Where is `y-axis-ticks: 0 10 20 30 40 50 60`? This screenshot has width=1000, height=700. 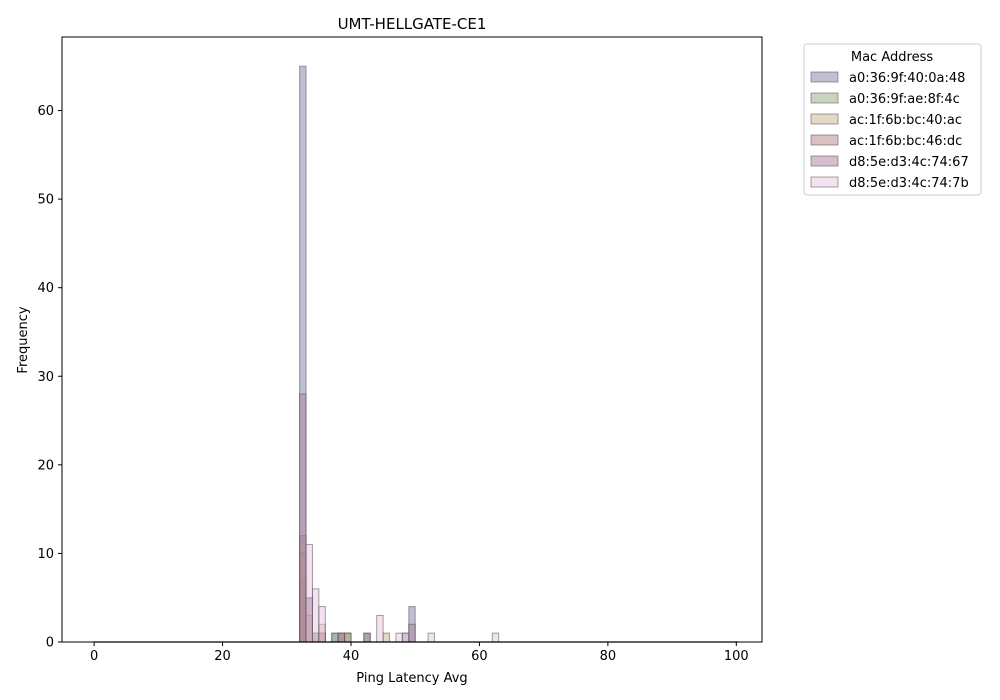 y-axis-ticks: 0 10 20 30 40 50 60 is located at coordinates (49, 377).